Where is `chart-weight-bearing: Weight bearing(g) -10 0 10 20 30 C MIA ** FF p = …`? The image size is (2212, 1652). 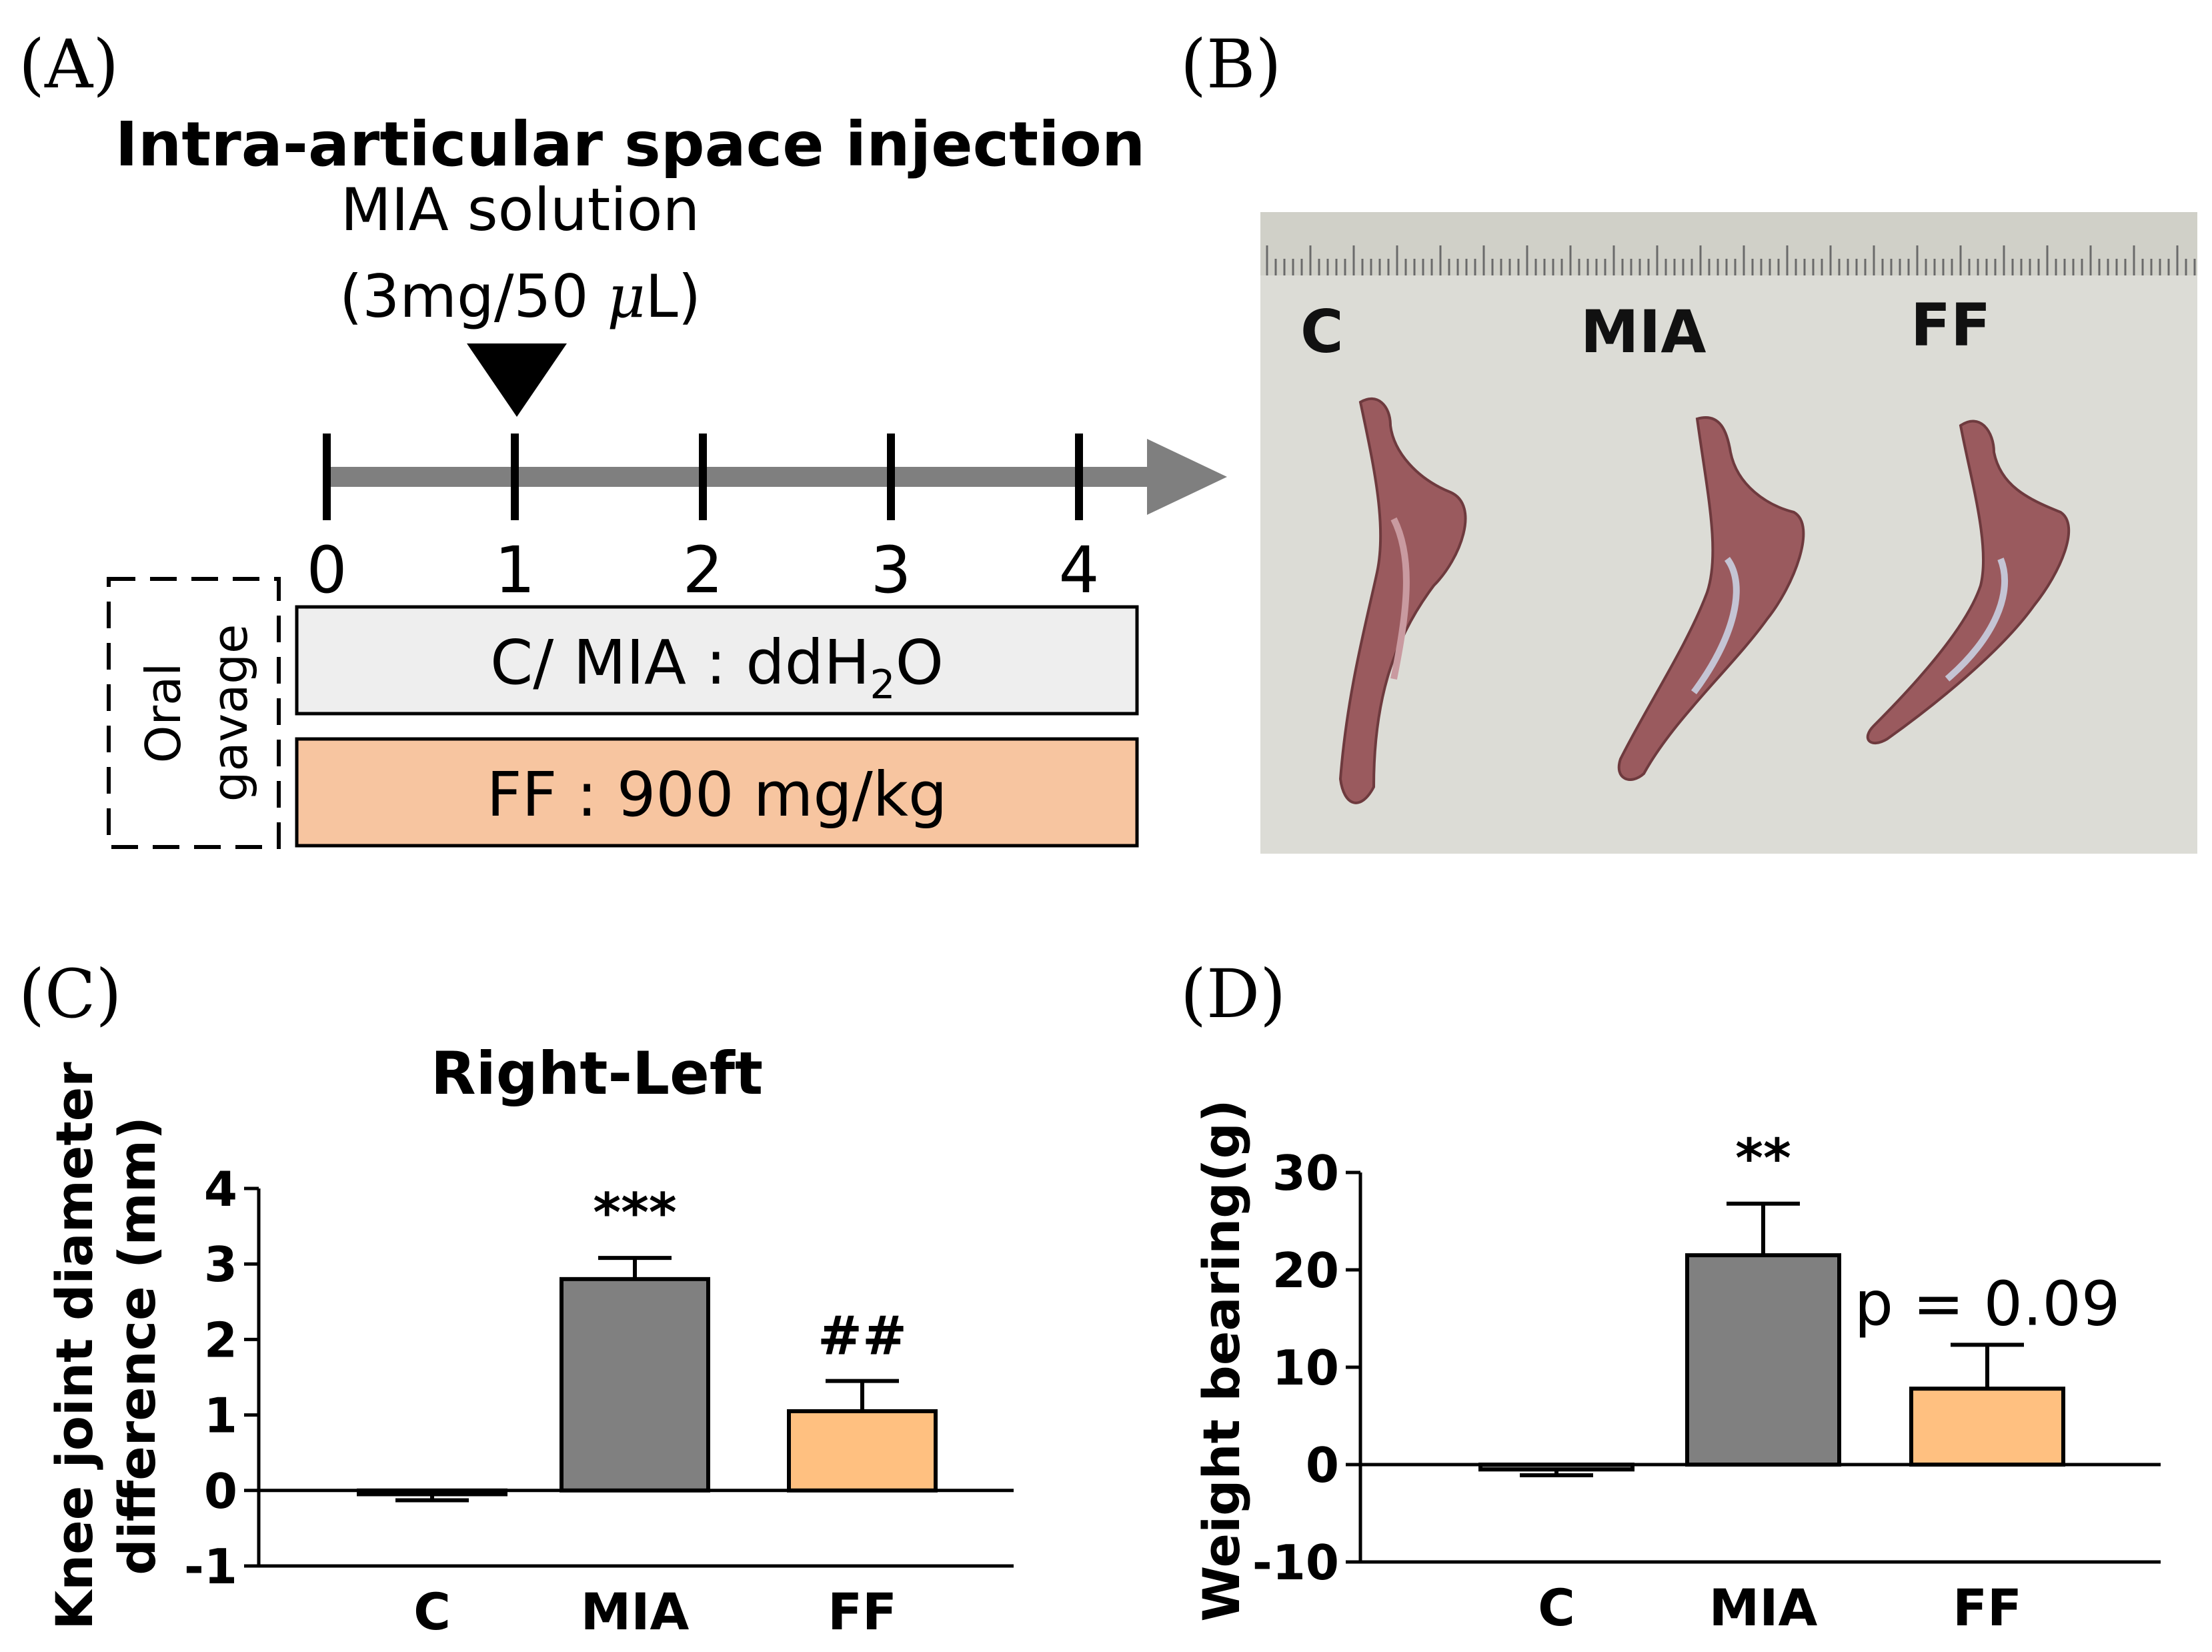 chart-weight-bearing: Weight bearing(g) -10 0 10 20 30 C MIA ** FF p = … is located at coordinates (1676, 1368).